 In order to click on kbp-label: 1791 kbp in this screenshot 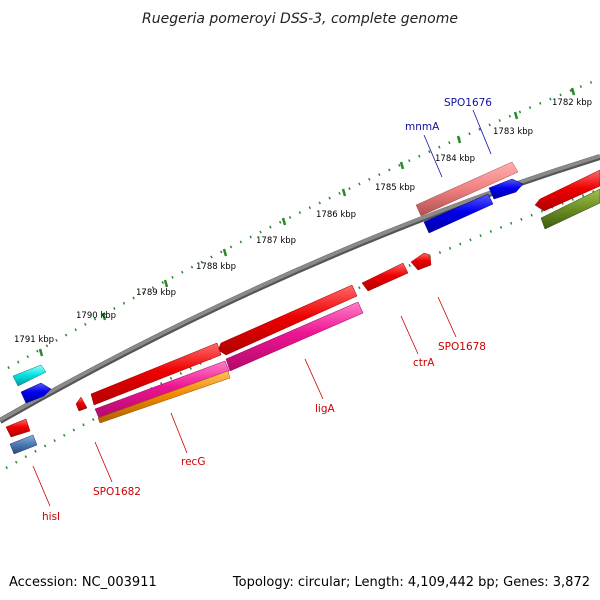, I will do `click(34, 340)`.